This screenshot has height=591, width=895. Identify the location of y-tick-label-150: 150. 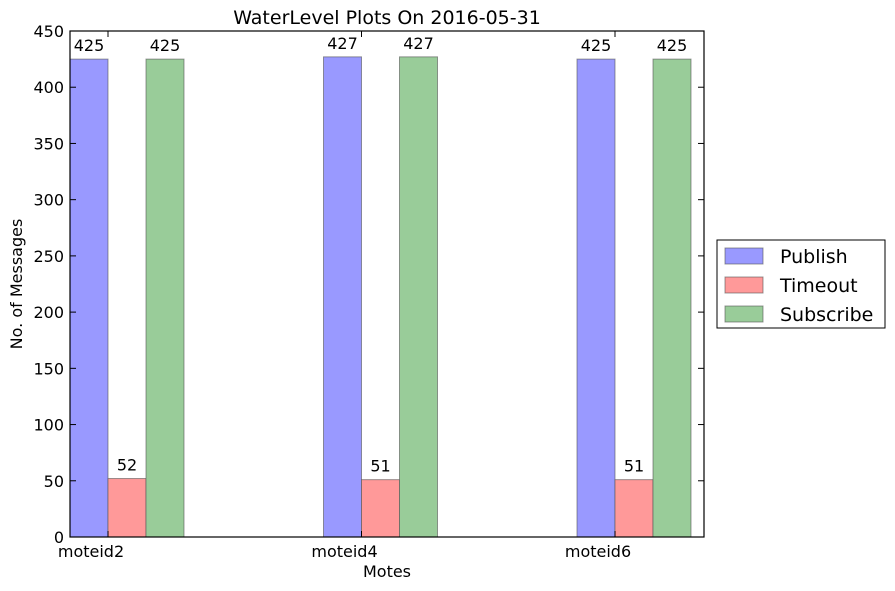
(48, 368).